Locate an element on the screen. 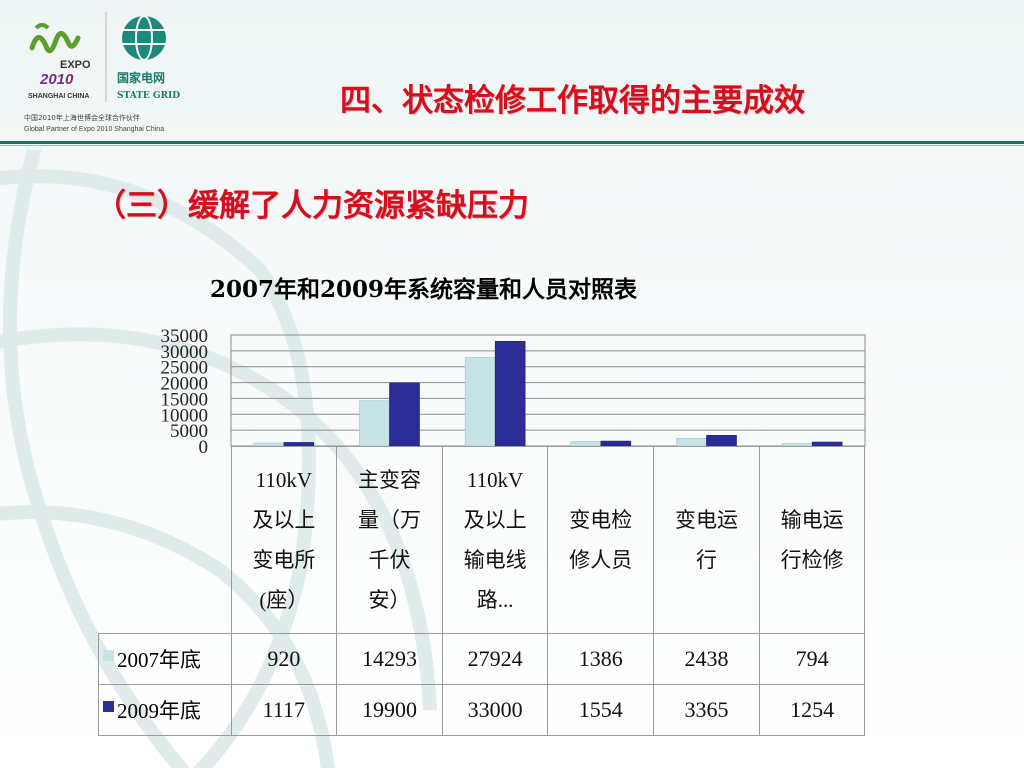 This screenshot has width=1024, height=768. category-label: 变电运行 is located at coordinates (706, 540).